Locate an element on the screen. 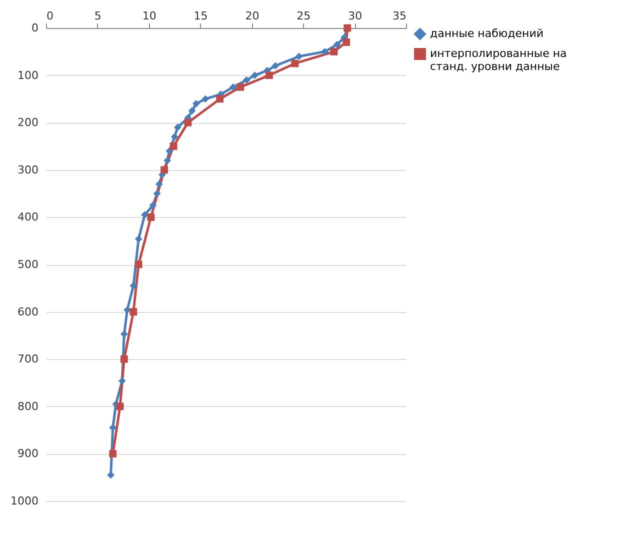 The height and width of the screenshot is (548, 625). x-tick-label: 5 is located at coordinates (98, 16).